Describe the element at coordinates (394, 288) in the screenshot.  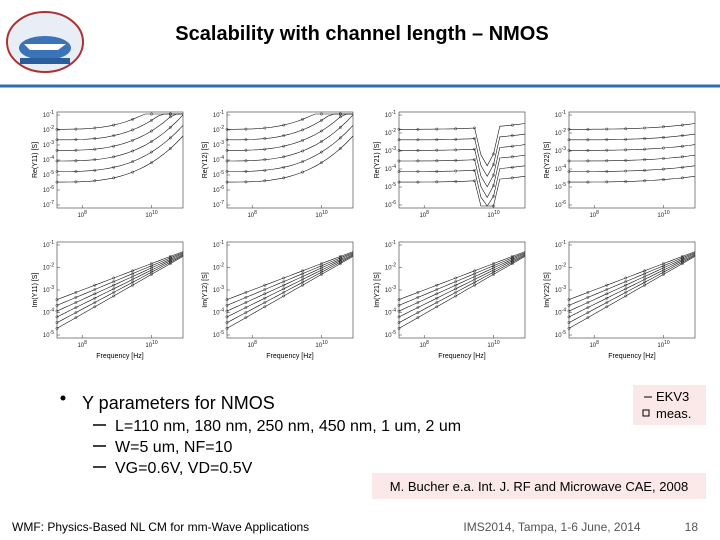
I see `tick-exponent: -3` at that location.